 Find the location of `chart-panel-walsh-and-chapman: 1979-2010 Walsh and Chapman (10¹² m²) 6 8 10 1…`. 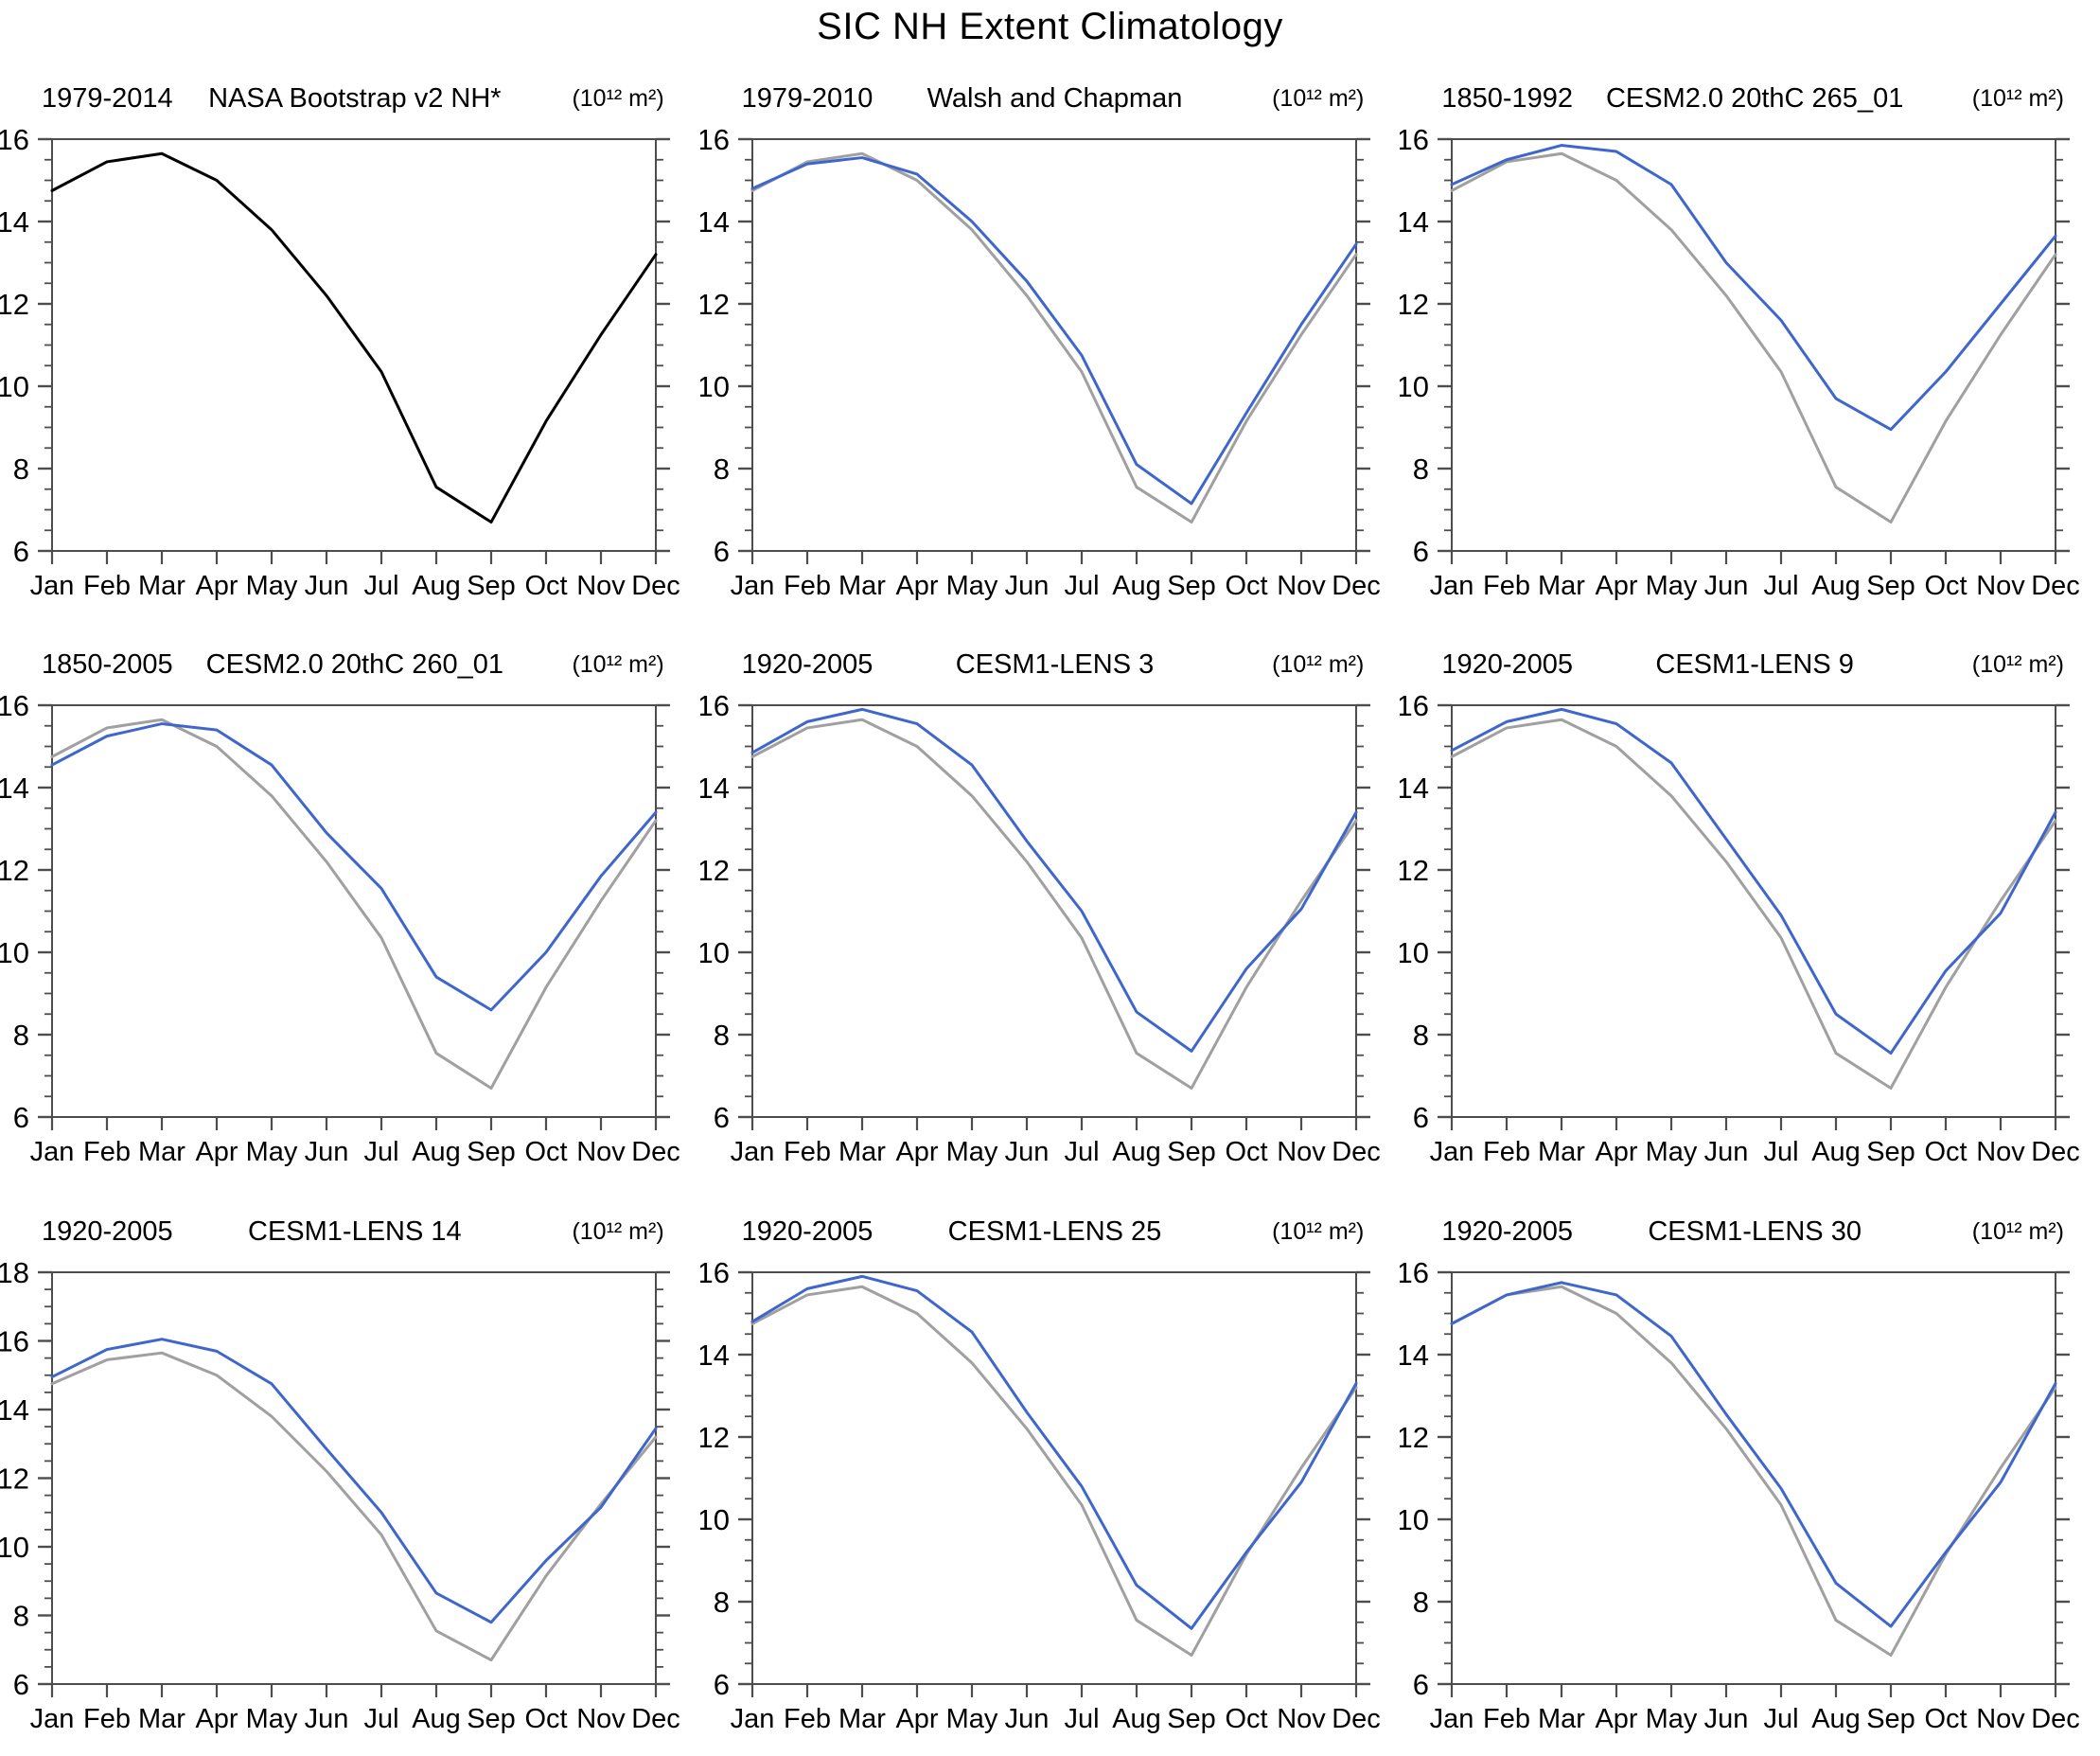

chart-panel-walsh-and-chapman: 1979-2010 Walsh and Chapman (10¹² m²) 6 8 10 1… is located at coordinates (1050, 340).